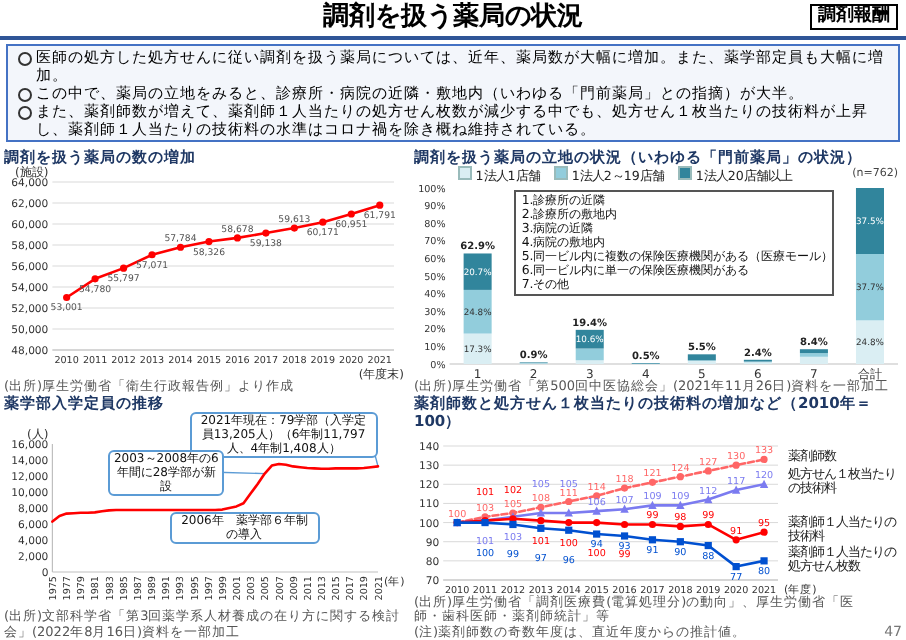  I want to click on text: 調剤を扱う薬局の状況, so click(453, 17).